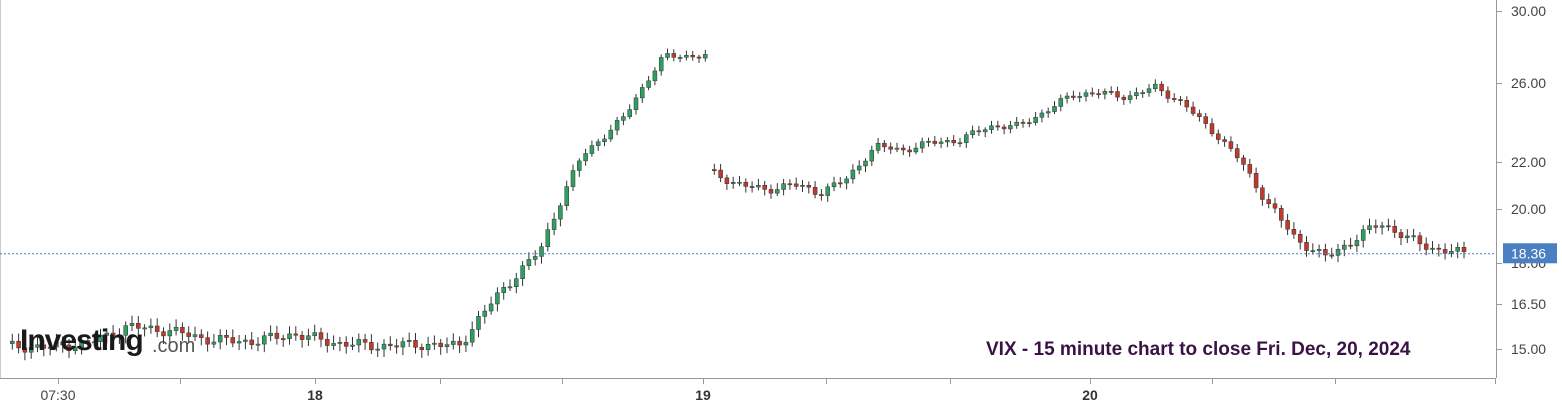 The image size is (1562, 408). Describe the element at coordinates (1528, 83) in the screenshot. I see `y-tick-label: 26.00` at that location.